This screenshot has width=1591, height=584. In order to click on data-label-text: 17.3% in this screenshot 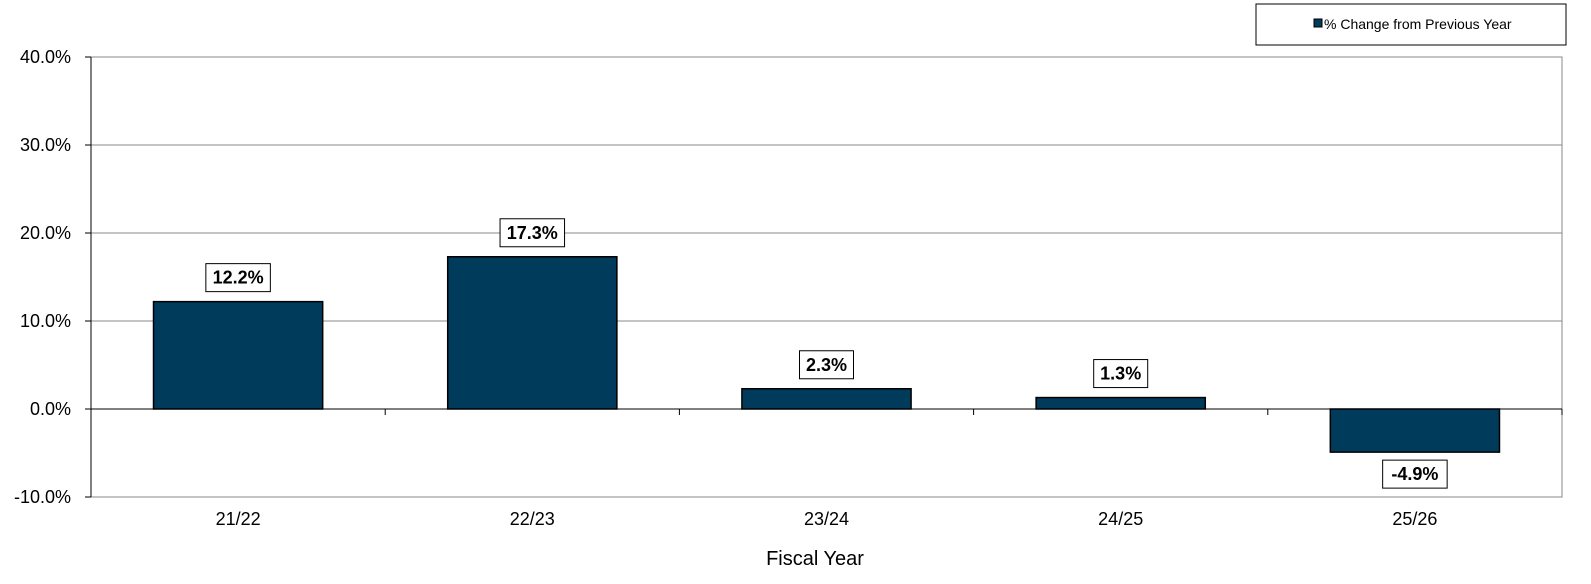, I will do `click(532, 233)`.